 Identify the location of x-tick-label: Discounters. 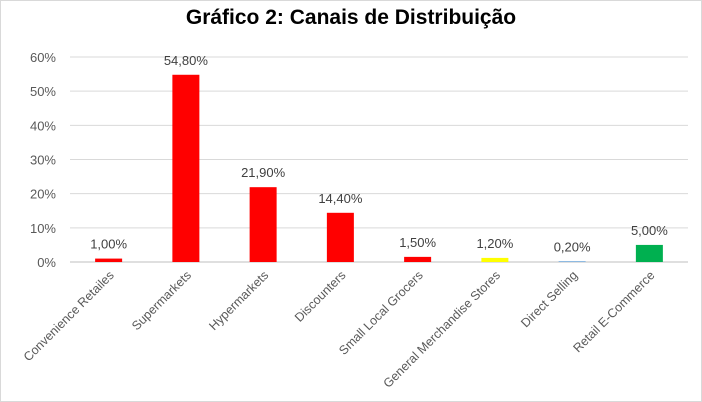
(320, 296).